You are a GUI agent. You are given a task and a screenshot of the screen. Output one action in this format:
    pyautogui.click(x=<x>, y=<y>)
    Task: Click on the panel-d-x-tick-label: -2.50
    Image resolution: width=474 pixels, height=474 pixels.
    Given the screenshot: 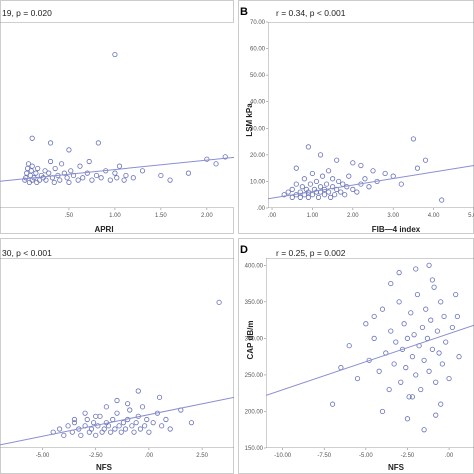 What is the action you would take?
    pyautogui.click(x=408, y=456)
    